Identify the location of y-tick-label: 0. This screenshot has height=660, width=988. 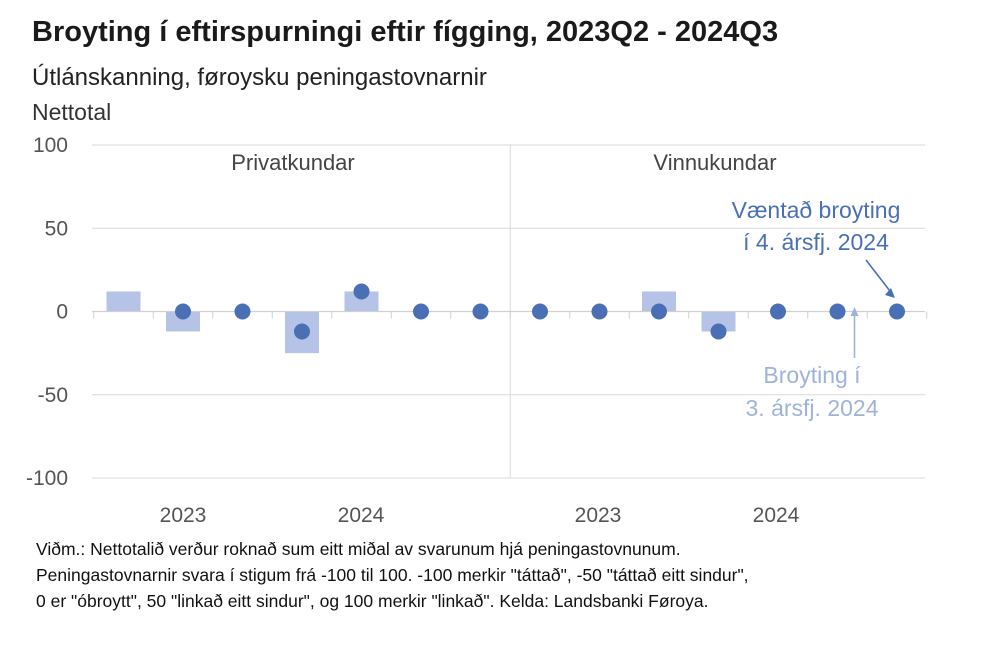
(62, 312).